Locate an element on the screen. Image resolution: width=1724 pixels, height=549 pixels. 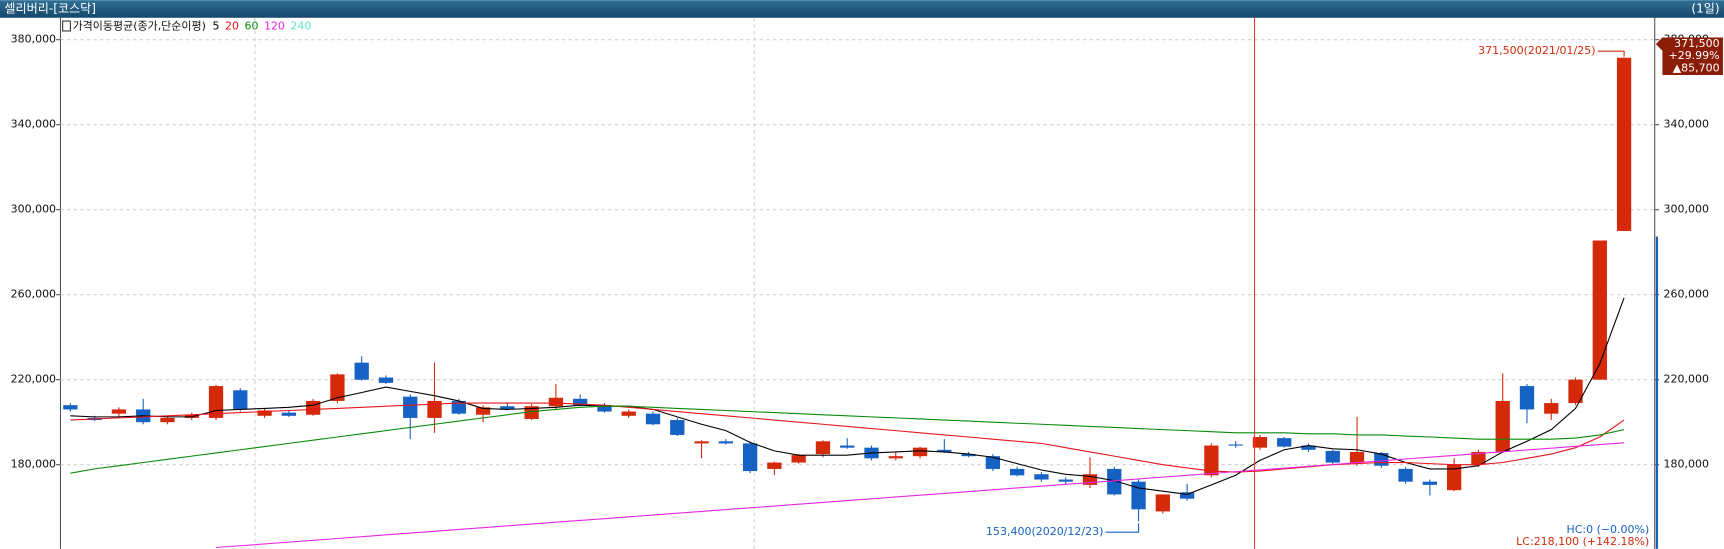
legend-entry: 20 is located at coordinates (232, 26).